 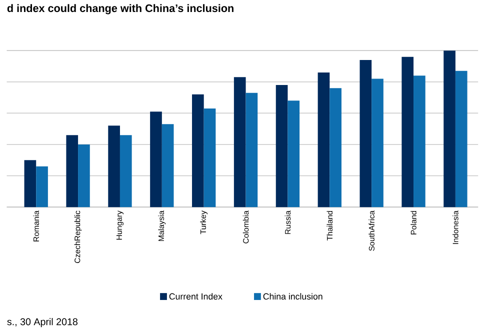 I want to click on text: s., 30 April 2018, so click(x=42, y=323).